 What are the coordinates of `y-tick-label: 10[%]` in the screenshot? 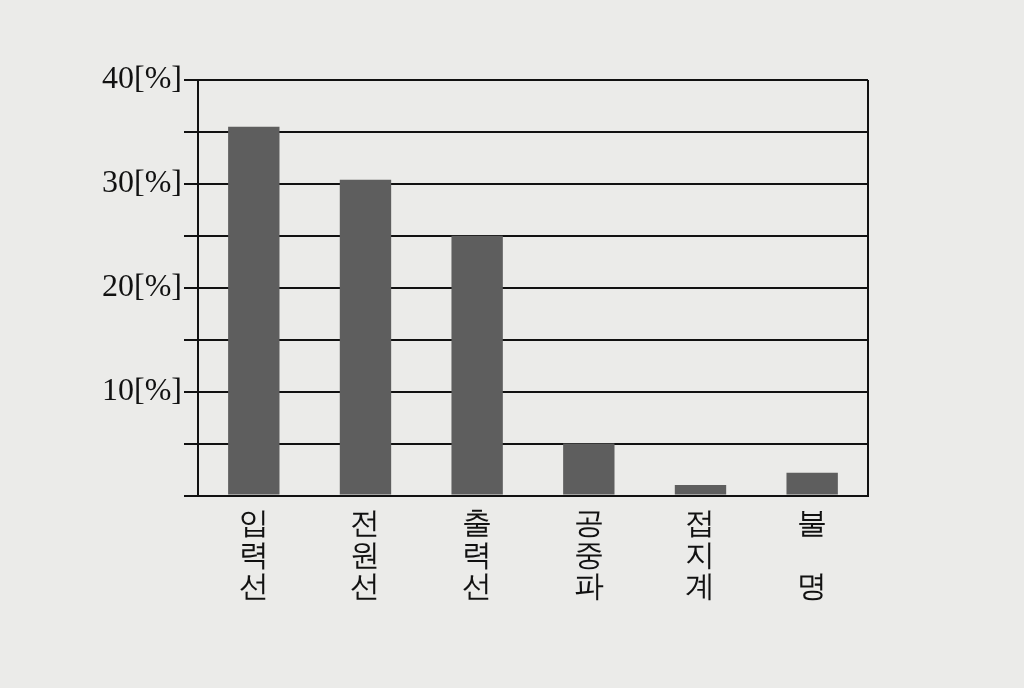 It's located at (142, 389).